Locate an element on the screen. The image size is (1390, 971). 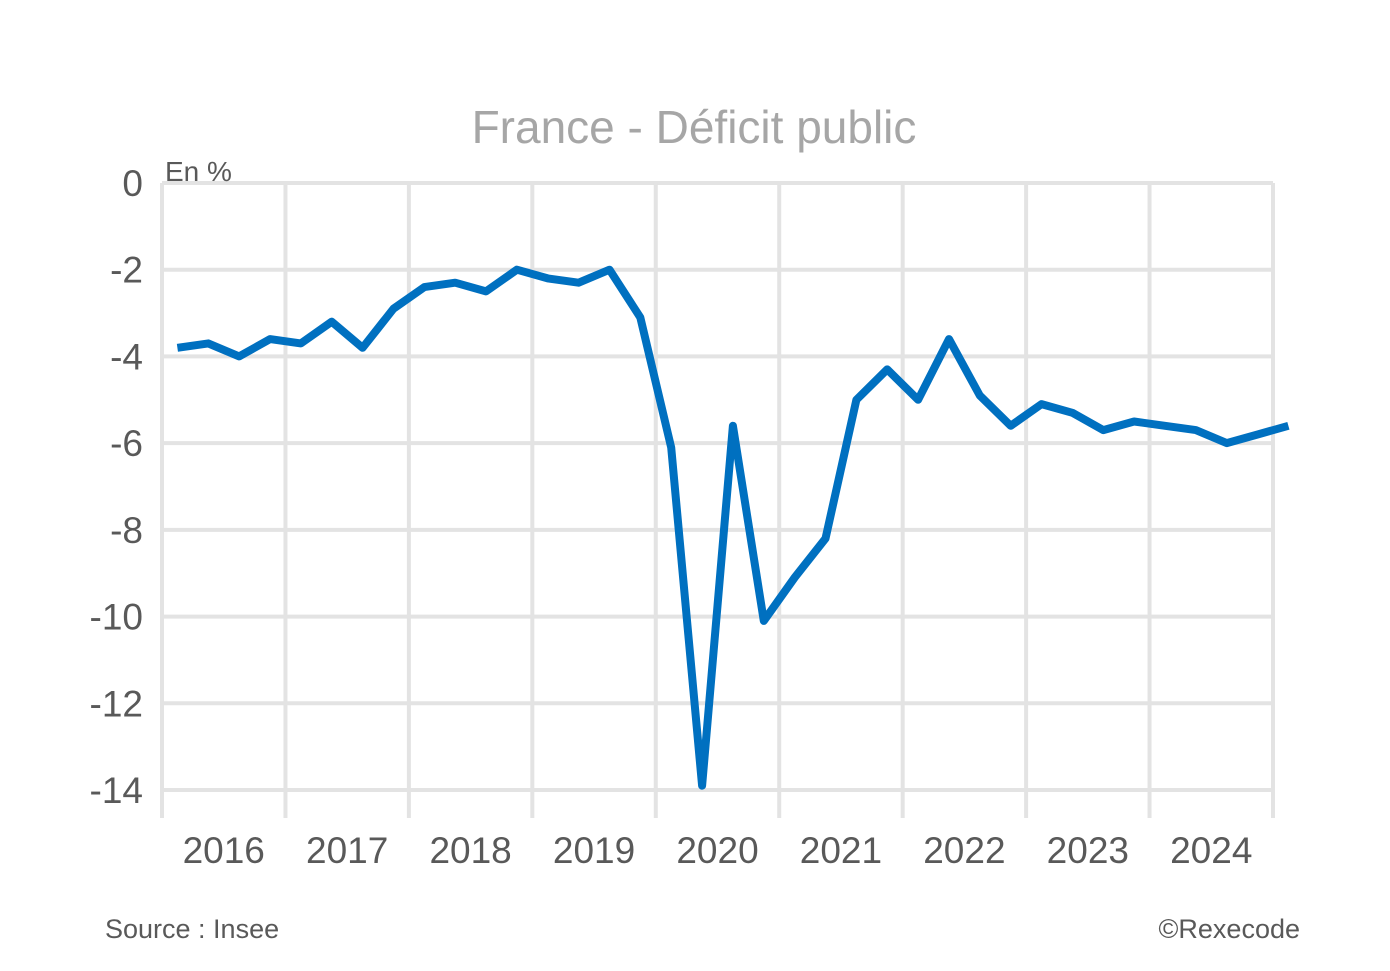
y-tick-label: -10 is located at coordinates (116, 617).